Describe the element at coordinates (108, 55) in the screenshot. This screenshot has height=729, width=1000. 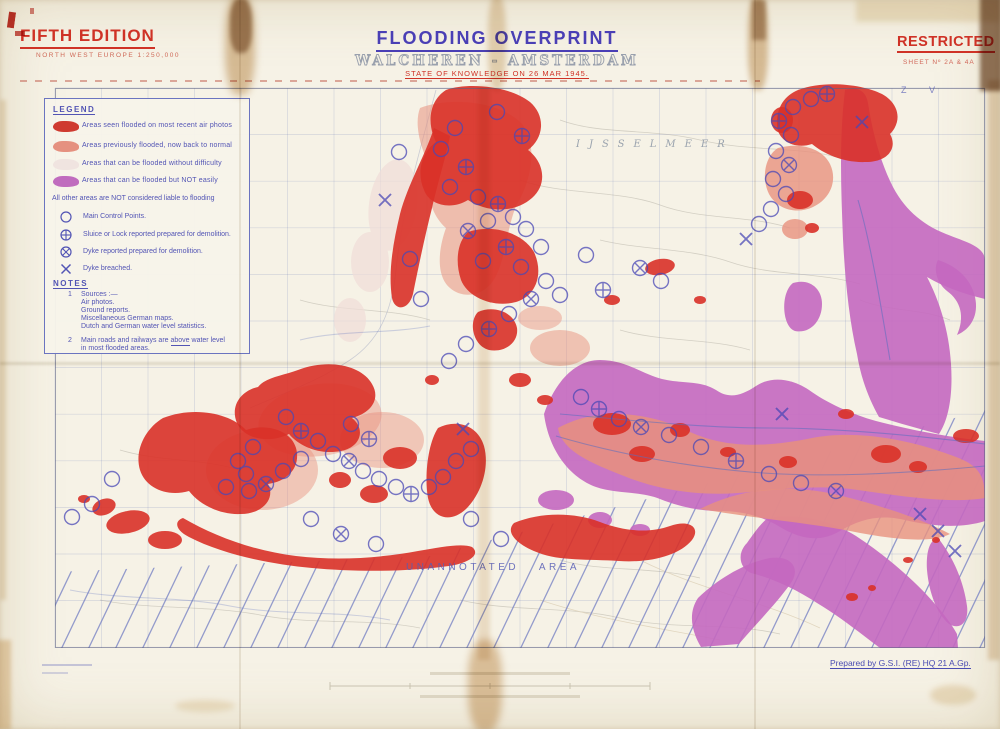
I see `series-label: NORTH WEST EUROPE 1:250,000` at that location.